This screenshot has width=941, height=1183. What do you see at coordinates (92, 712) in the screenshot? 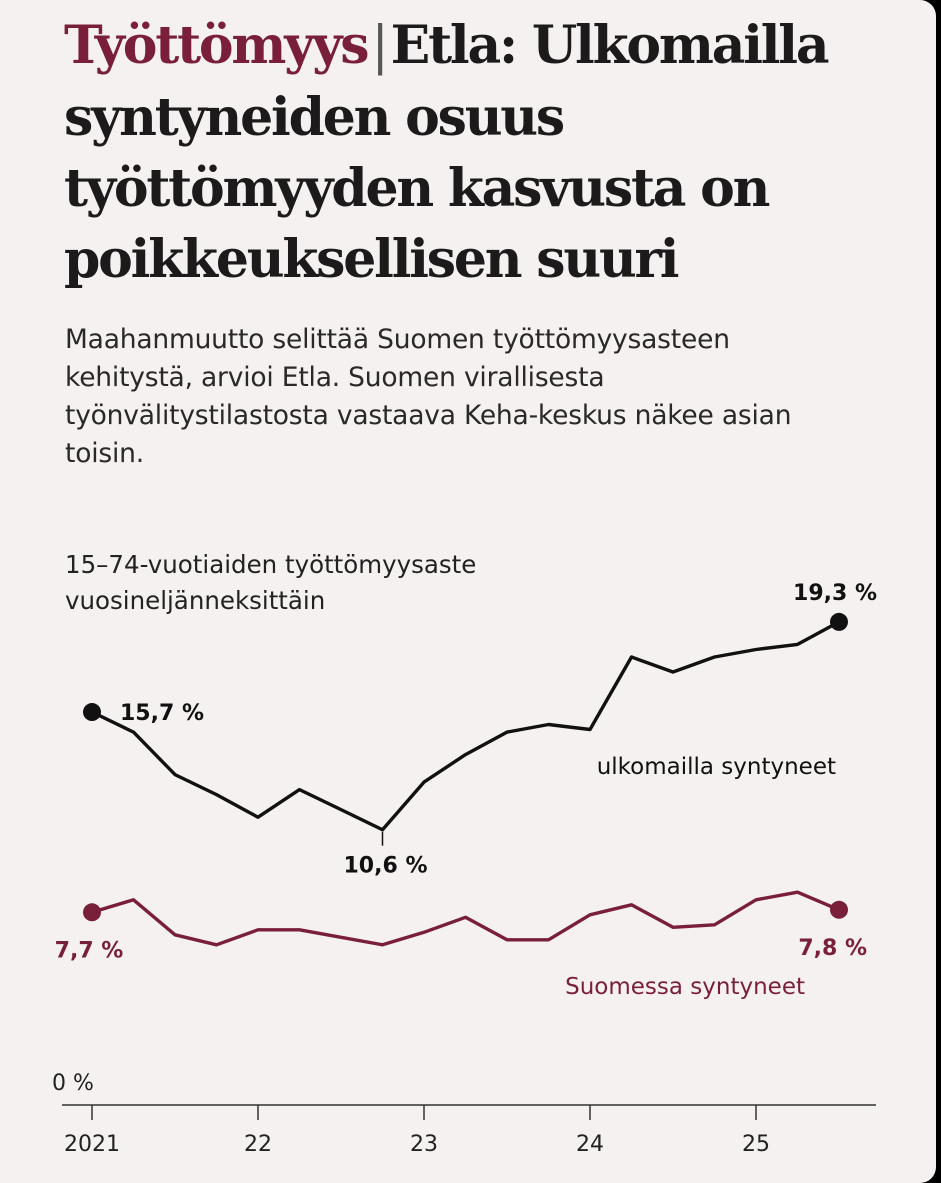
I see `foreign-born-start-point` at bounding box center [92, 712].